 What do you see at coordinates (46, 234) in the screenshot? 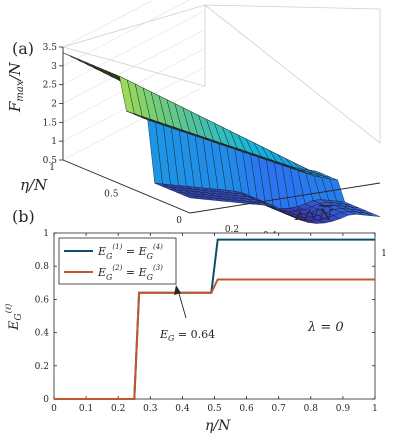
I see `y-tick-label: 1` at bounding box center [46, 234].